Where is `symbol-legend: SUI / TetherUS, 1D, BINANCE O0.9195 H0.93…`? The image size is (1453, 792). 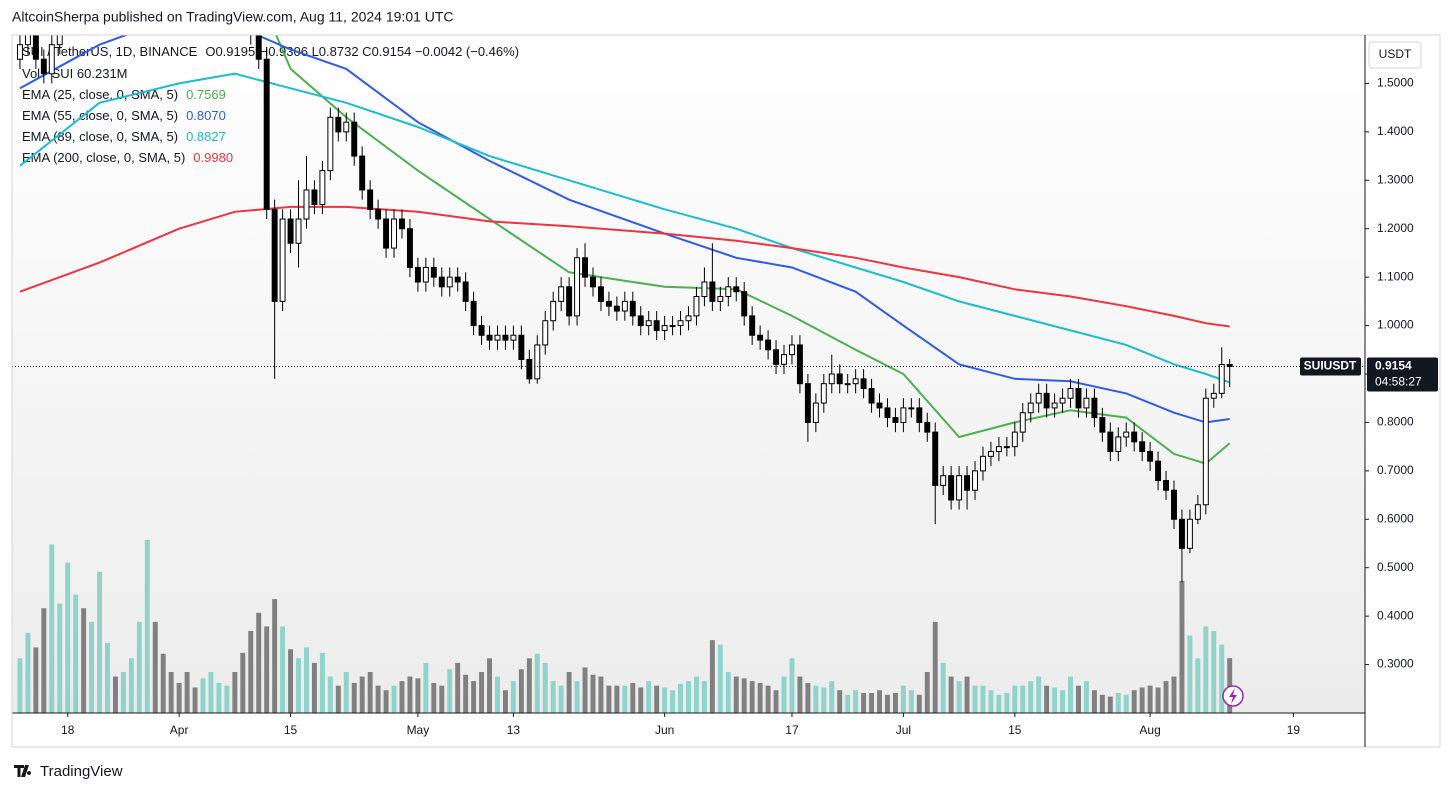
symbol-legend: SUI / TetherUS, 1D, BINANCE O0.9195 H0.93… is located at coordinates (270, 51).